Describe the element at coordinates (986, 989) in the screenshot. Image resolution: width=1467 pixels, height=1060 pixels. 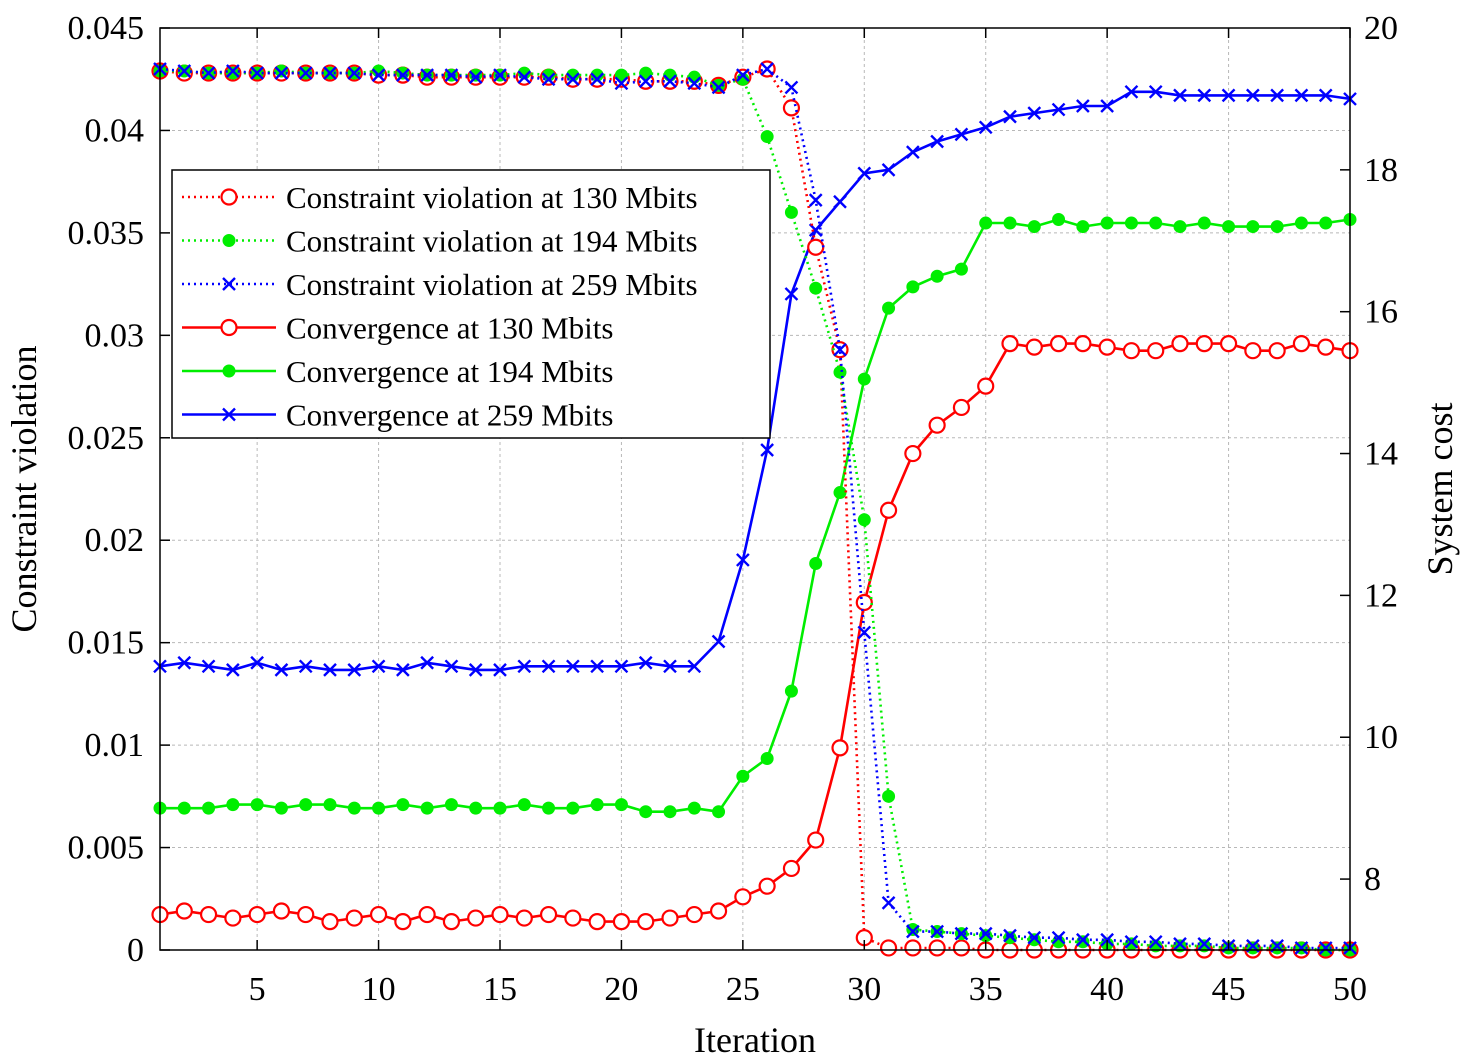
I see `x-tick-label: 35` at that location.